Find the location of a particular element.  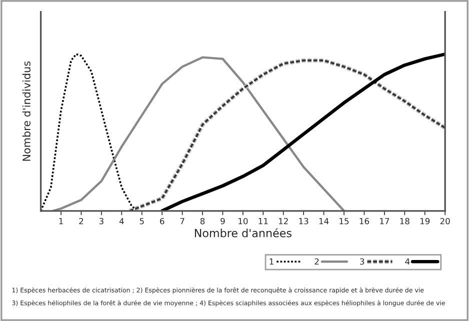

x-tick-label: 8 is located at coordinates (202, 221).